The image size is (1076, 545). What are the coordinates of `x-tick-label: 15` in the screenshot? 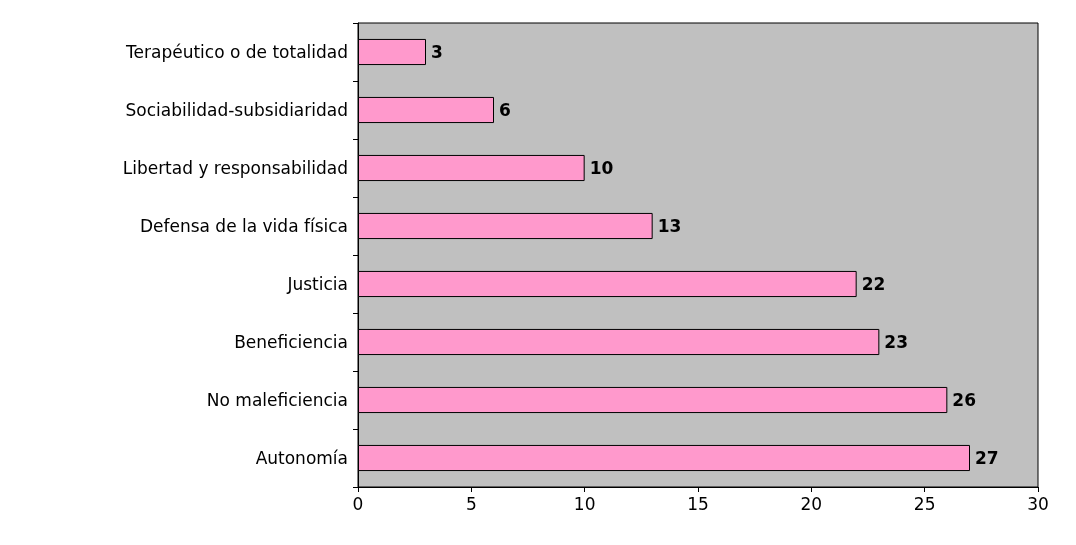 It's located at (698, 503).